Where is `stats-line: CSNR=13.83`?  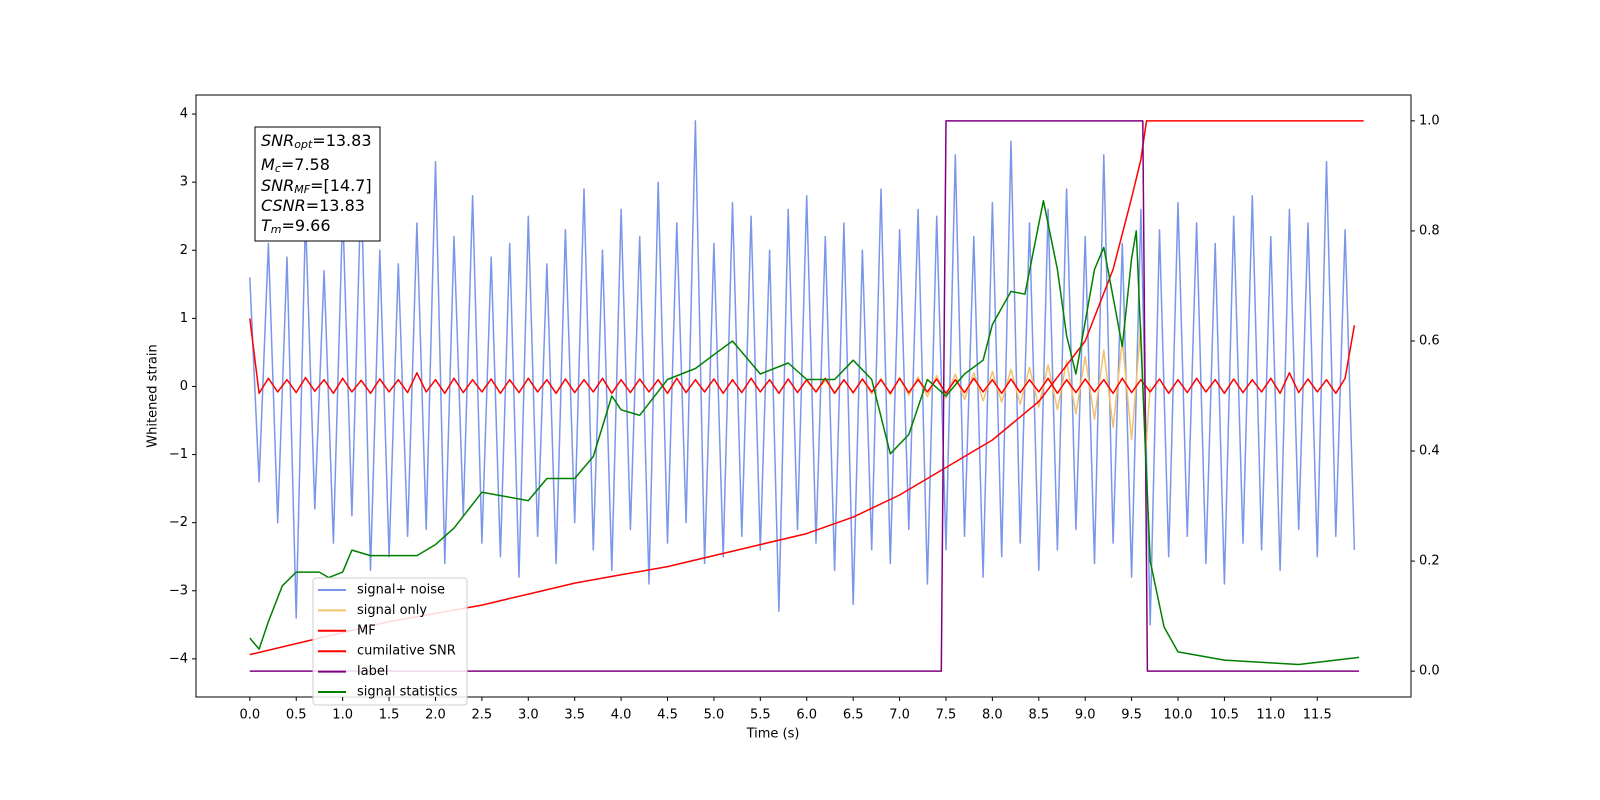 stats-line: CSNR=13.83 is located at coordinates (313, 205).